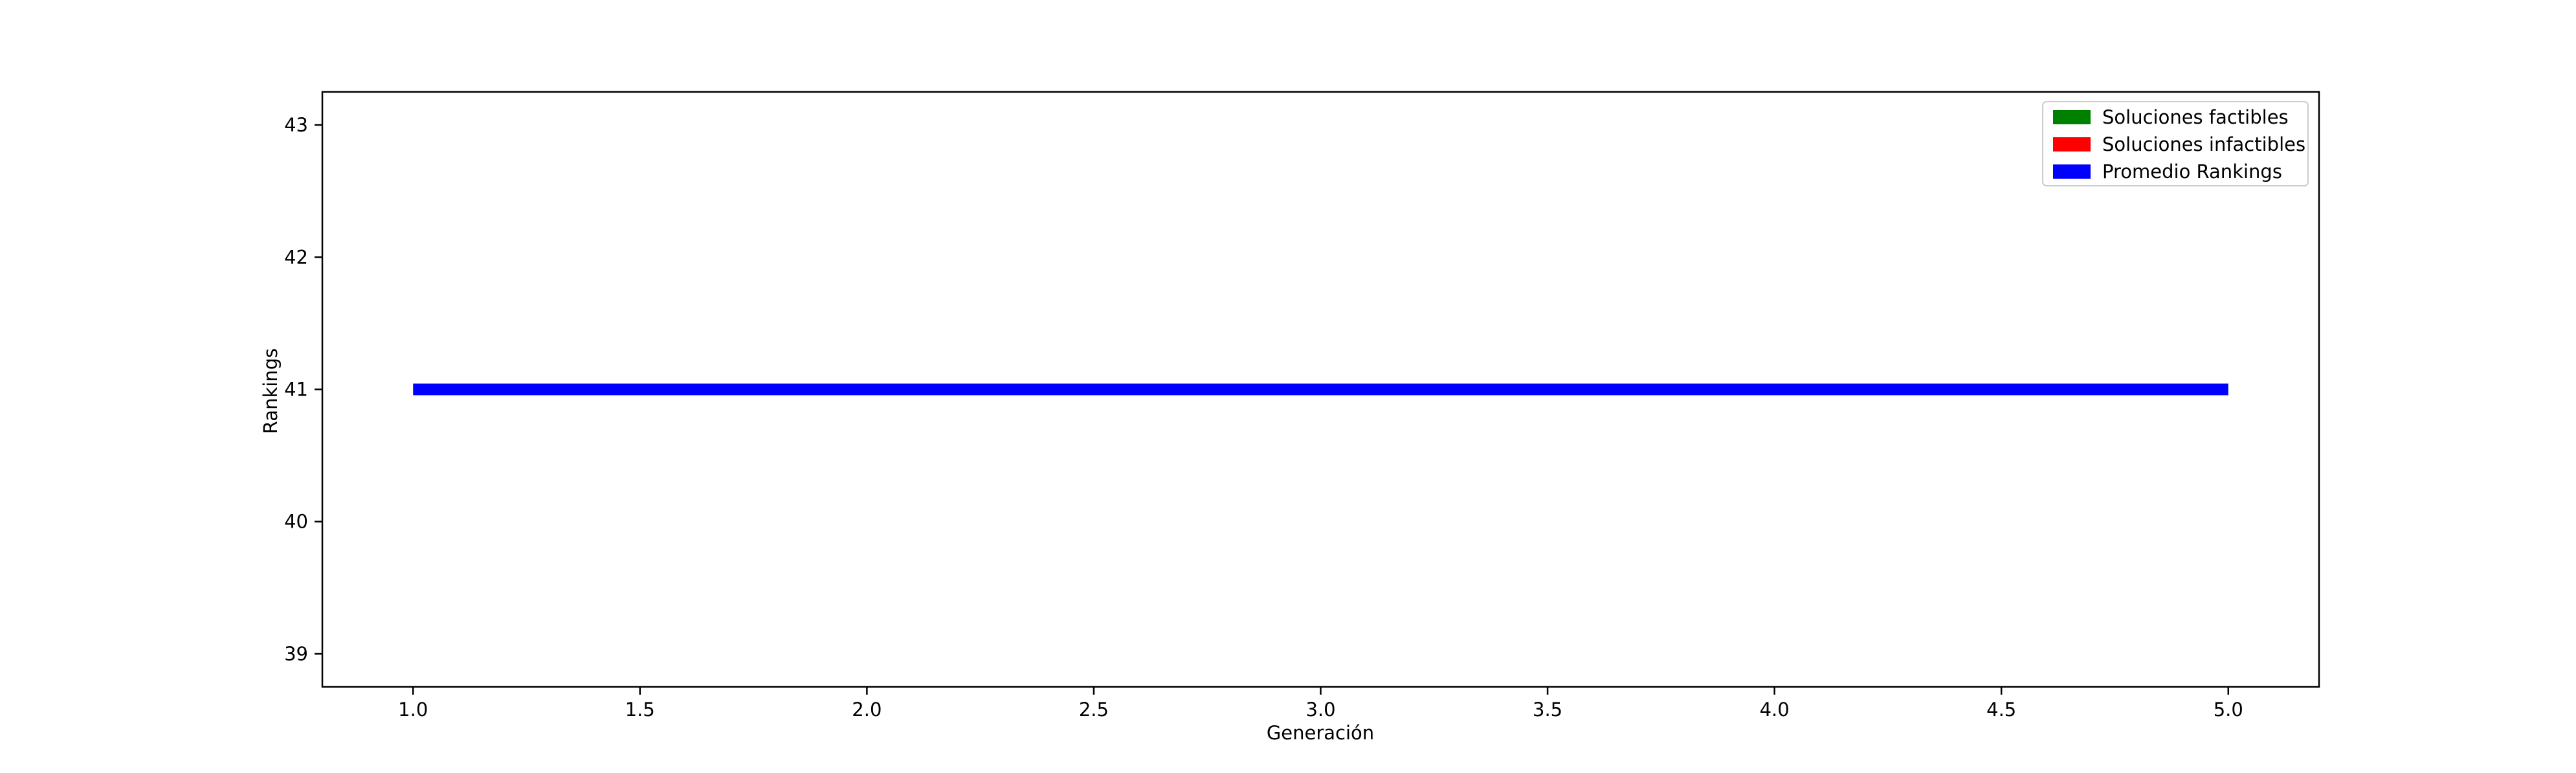  What do you see at coordinates (2192, 172) in the screenshot?
I see `legend-label: Promedio Rankings` at bounding box center [2192, 172].